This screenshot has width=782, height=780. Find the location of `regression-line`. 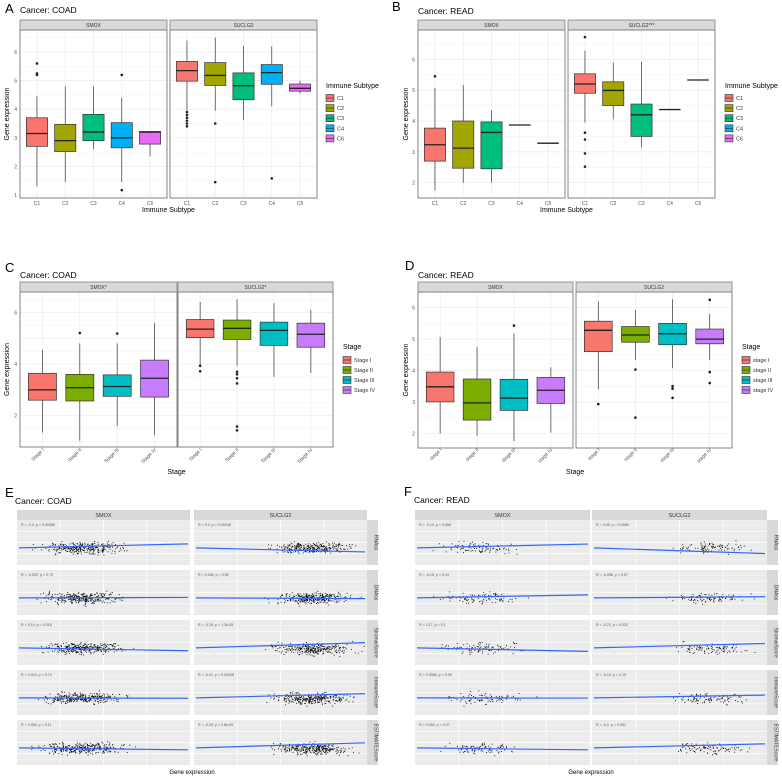

regression-line is located at coordinates (280, 598).